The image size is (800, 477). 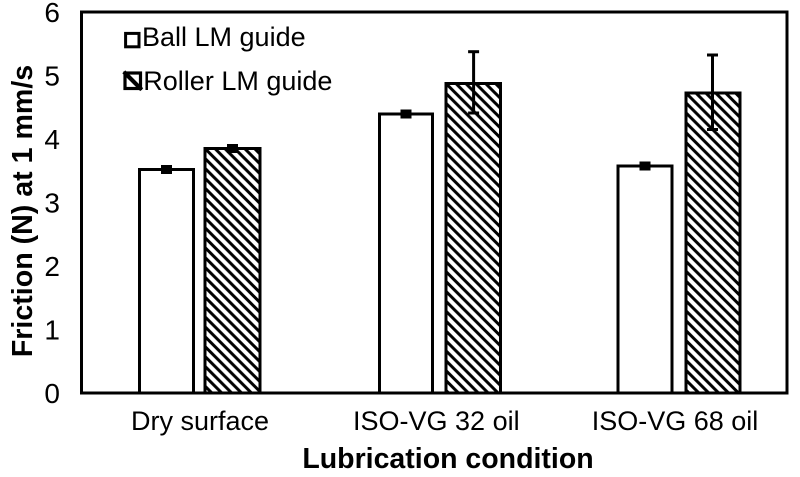 What do you see at coordinates (52, 393) in the screenshot?
I see `svg-text: 0` at bounding box center [52, 393].